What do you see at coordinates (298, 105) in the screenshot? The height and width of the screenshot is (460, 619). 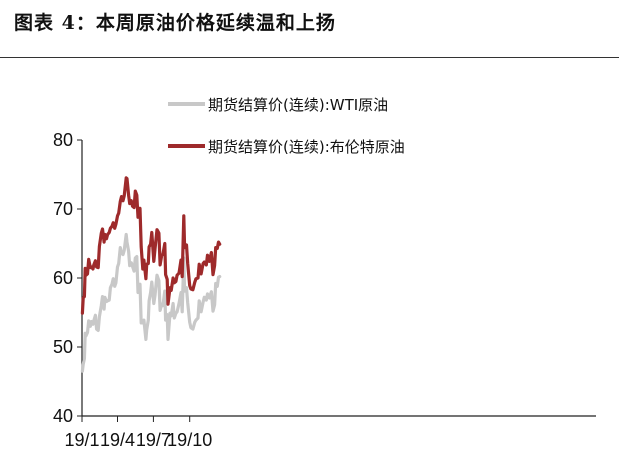 I see `legend-label-wti: 期货结算价(连续):WTI原油` at bounding box center [298, 105].